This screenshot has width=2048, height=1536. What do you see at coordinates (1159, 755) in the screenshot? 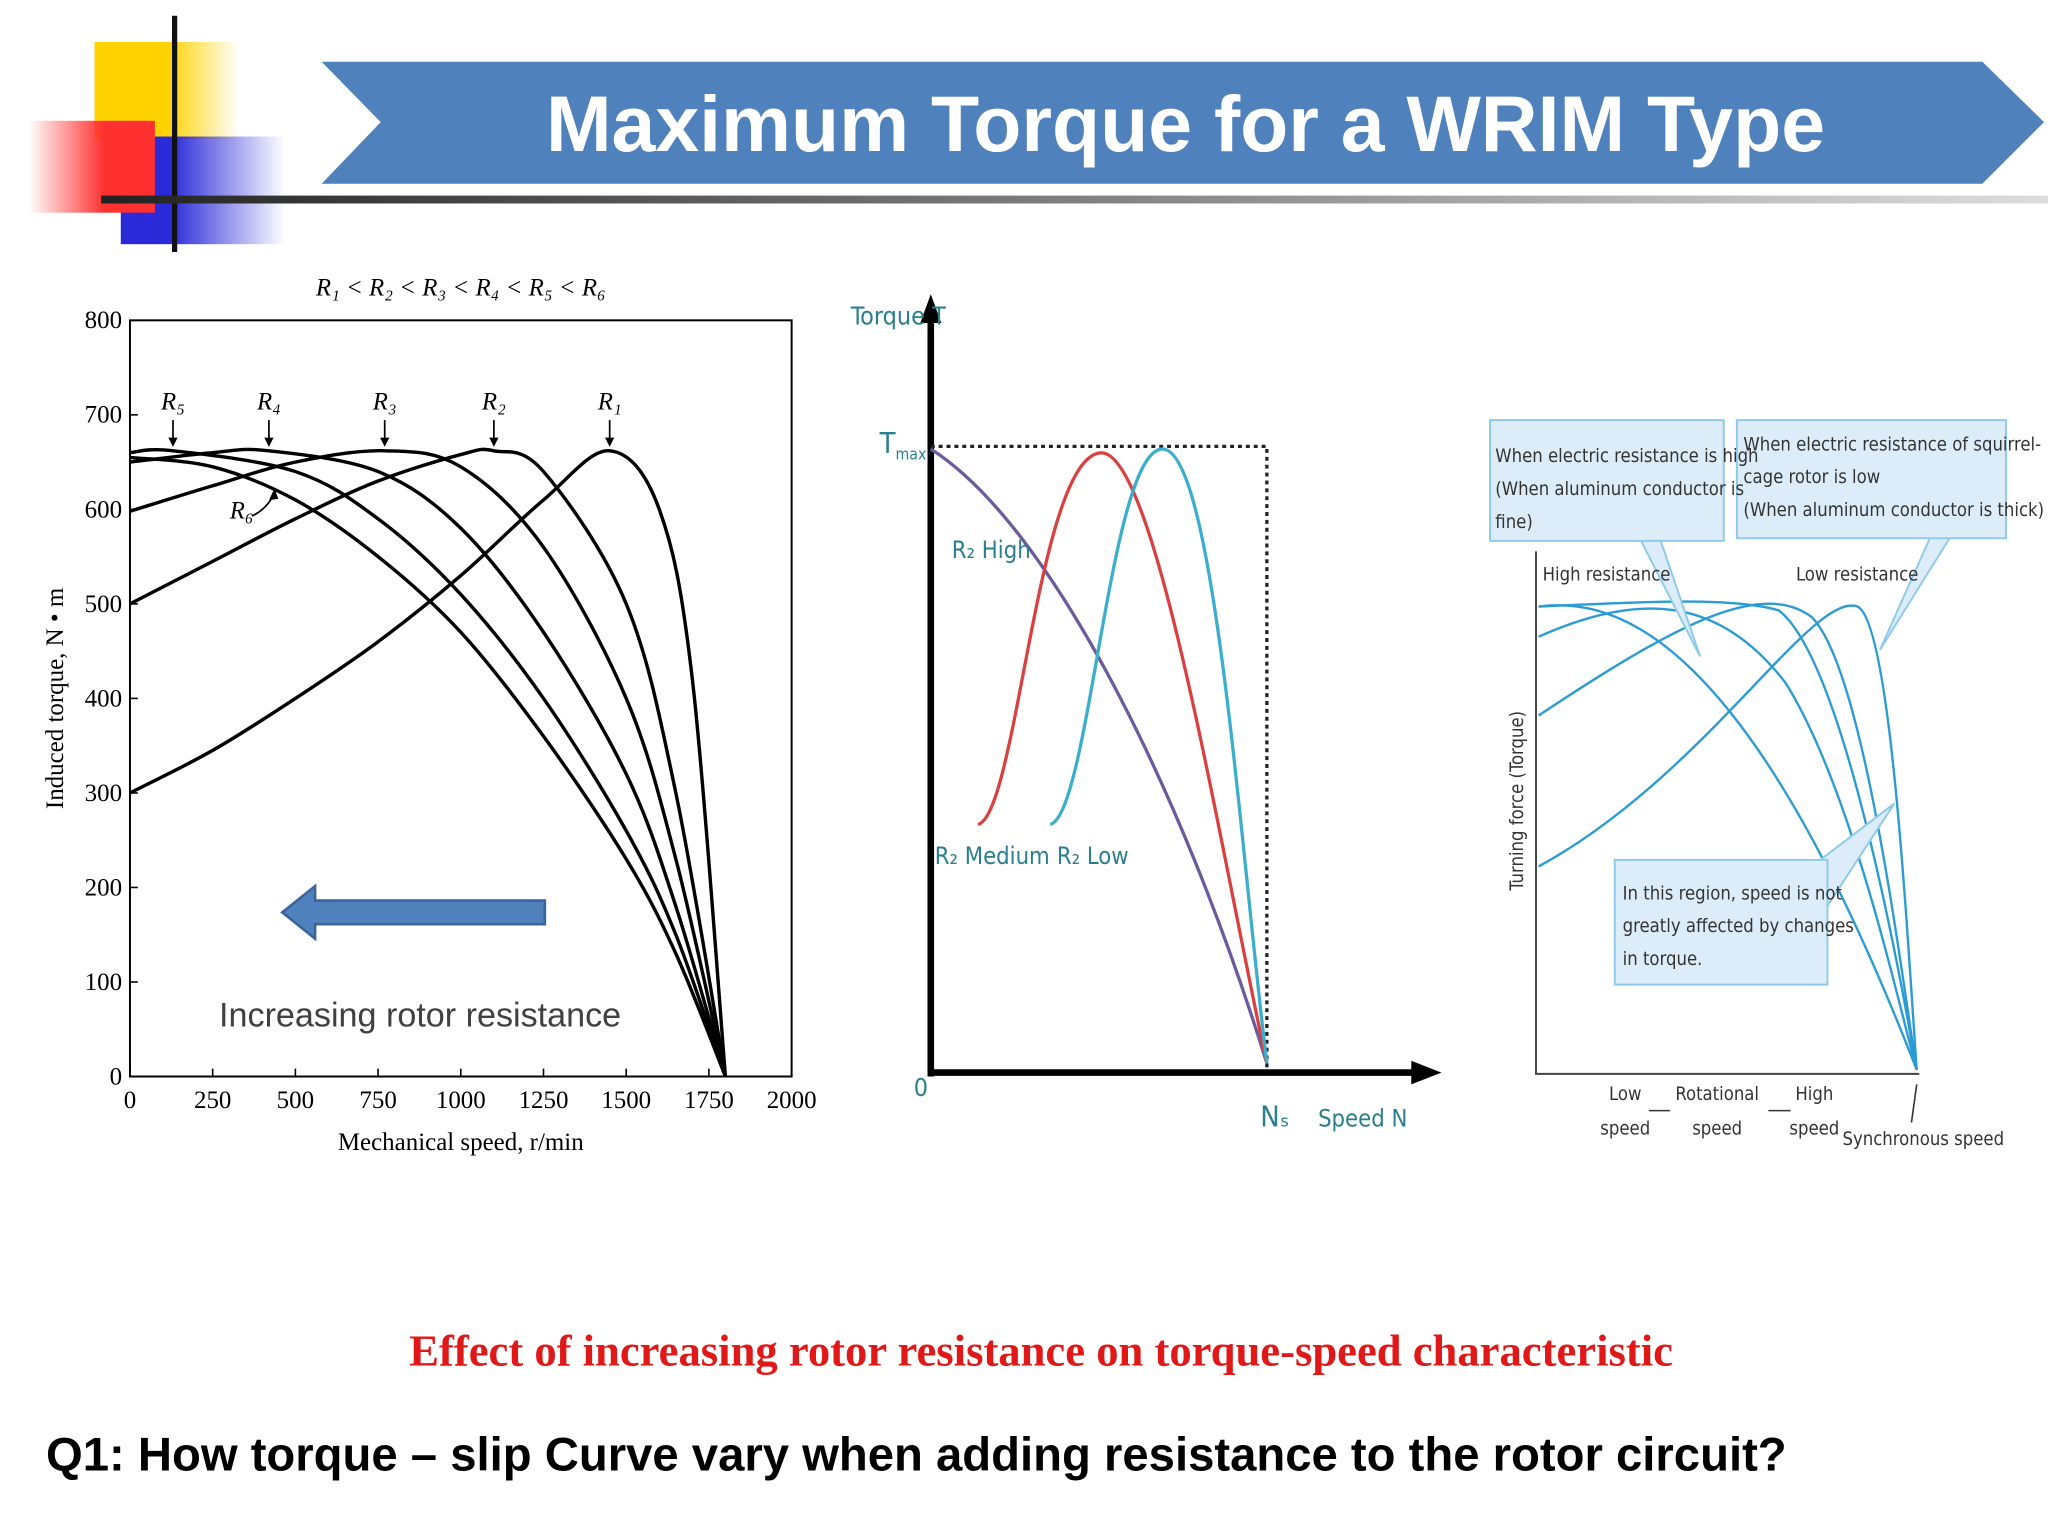
I see `curve-low` at bounding box center [1159, 755].